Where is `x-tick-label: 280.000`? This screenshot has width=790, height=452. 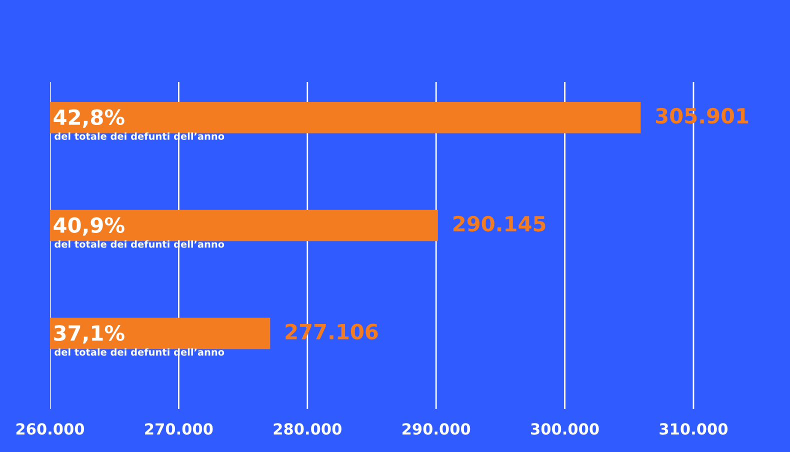
x-tick-label: 280.000 is located at coordinates (308, 429).